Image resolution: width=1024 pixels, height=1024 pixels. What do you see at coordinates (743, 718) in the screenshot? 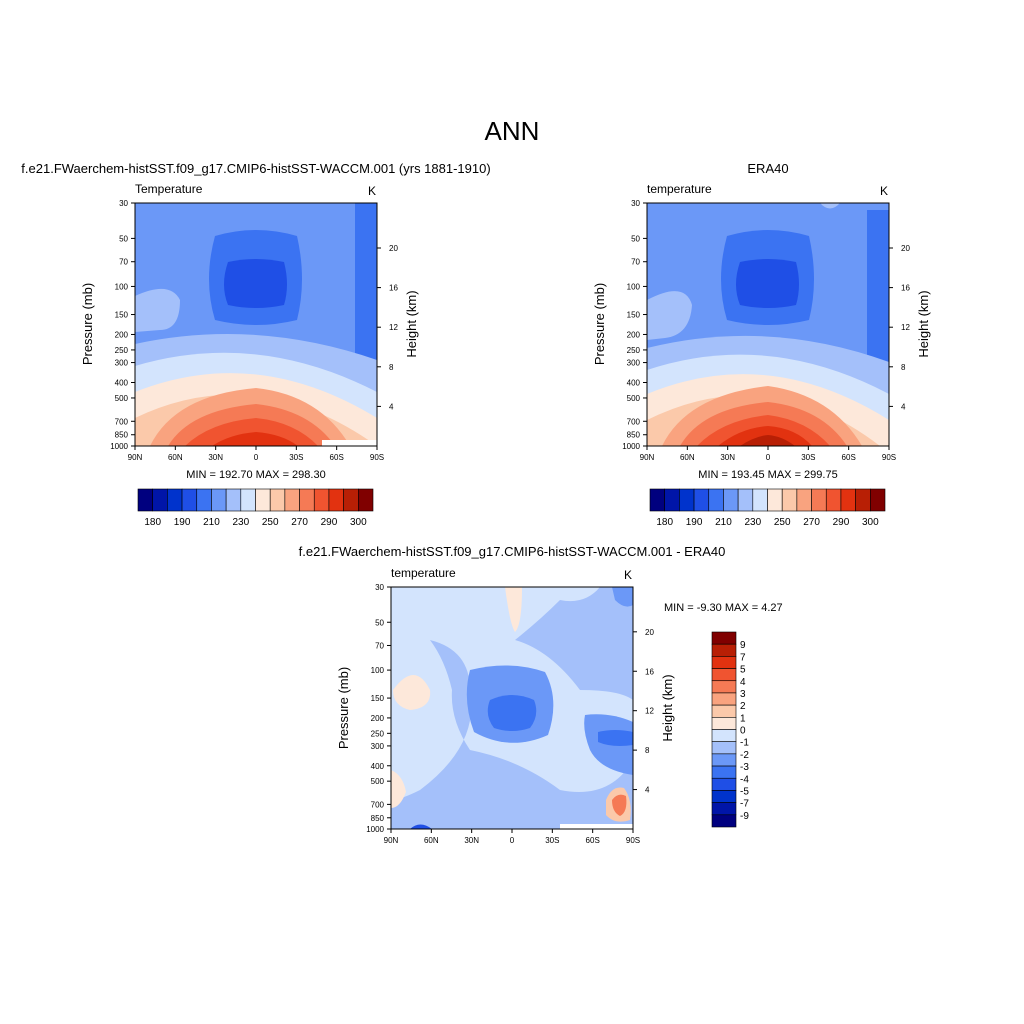
I see `colorbar-label: 1` at bounding box center [743, 718].